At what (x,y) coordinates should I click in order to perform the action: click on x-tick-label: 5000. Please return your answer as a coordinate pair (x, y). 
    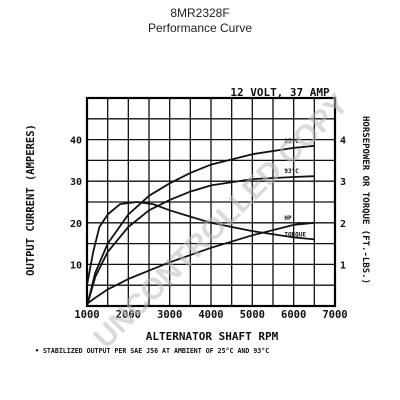
    Looking at the image, I should click on (252, 315).